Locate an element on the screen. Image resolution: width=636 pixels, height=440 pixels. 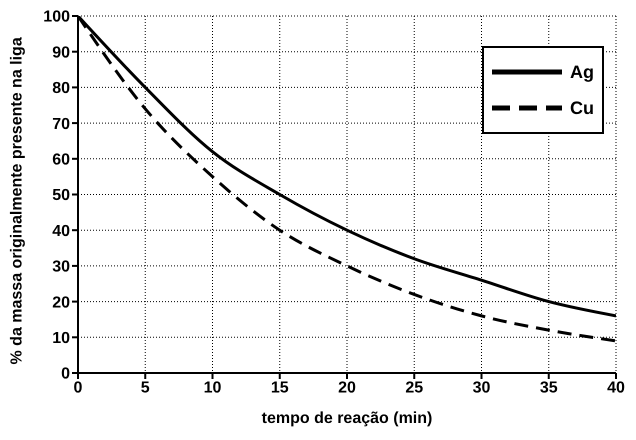
x-tick-label: 25 is located at coordinates (414, 387).